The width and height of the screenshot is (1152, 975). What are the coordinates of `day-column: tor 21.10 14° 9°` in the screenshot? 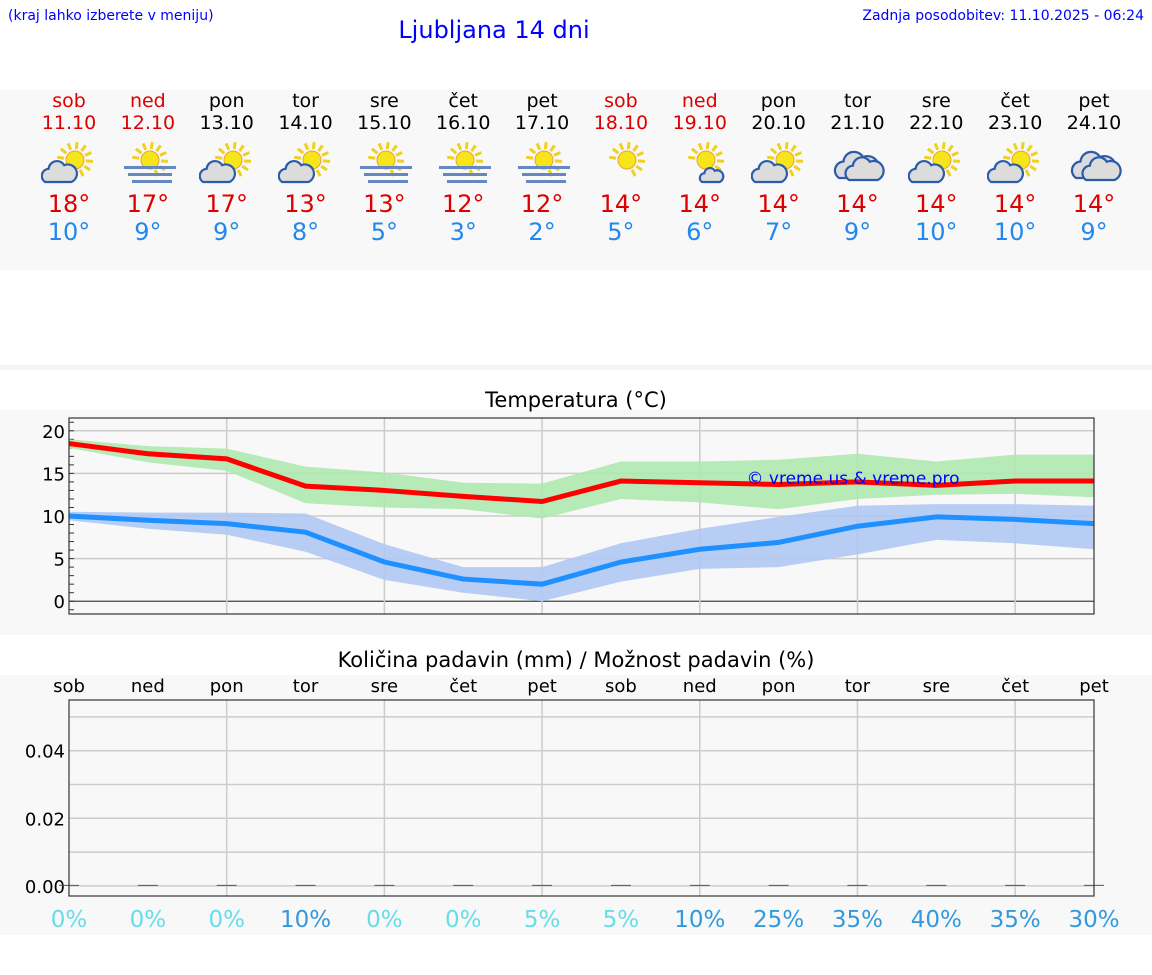 It's located at (857, 168).